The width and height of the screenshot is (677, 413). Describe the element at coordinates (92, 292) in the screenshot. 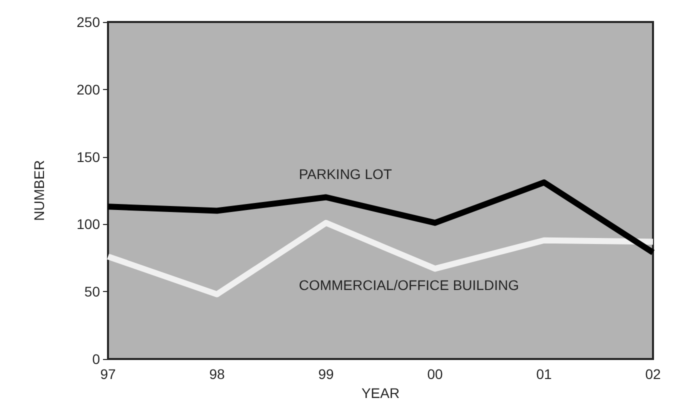

I see `y-tick-label: 50` at that location.